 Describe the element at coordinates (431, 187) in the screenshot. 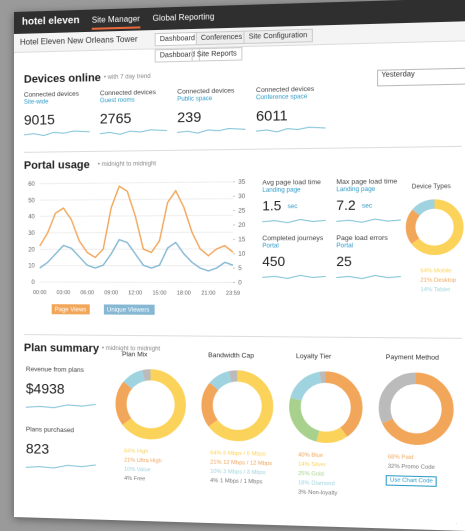

I see `donut-title: Device Types` at that location.